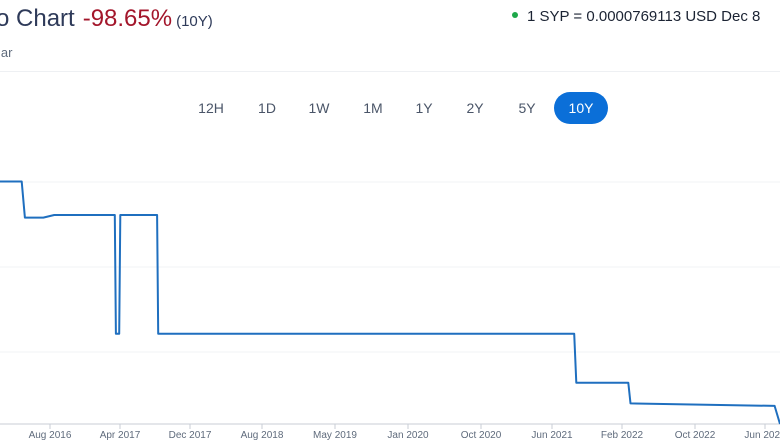  I want to click on x-tick-label: Jan 2020, so click(408, 435).